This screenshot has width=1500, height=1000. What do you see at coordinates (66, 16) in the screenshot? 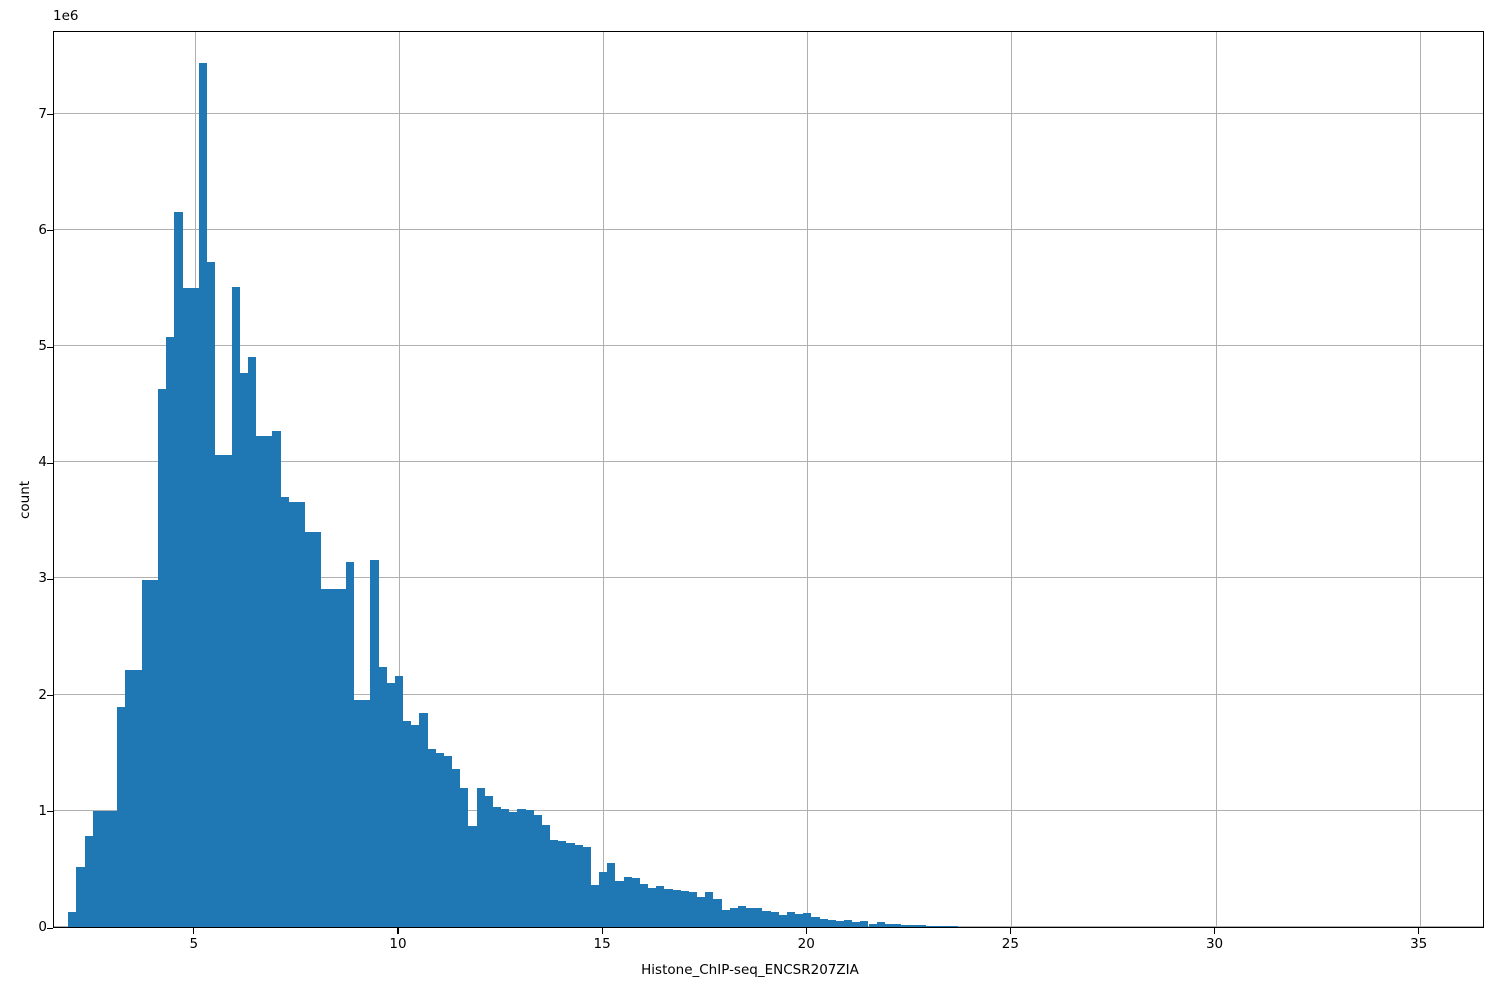
I see `y-axis-offset-label: 1e6` at bounding box center [66, 16].